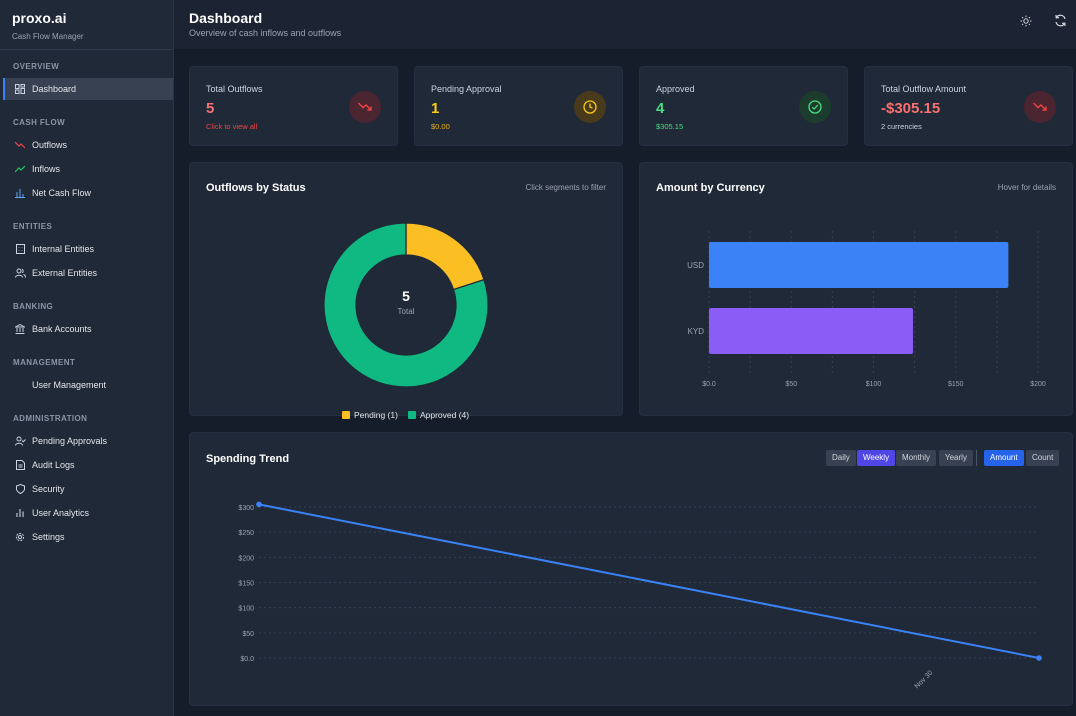 Image resolution: width=1076 pixels, height=716 pixels. What do you see at coordinates (54, 89) in the screenshot?
I see `sidebar-item-label: Dashboard` at bounding box center [54, 89].